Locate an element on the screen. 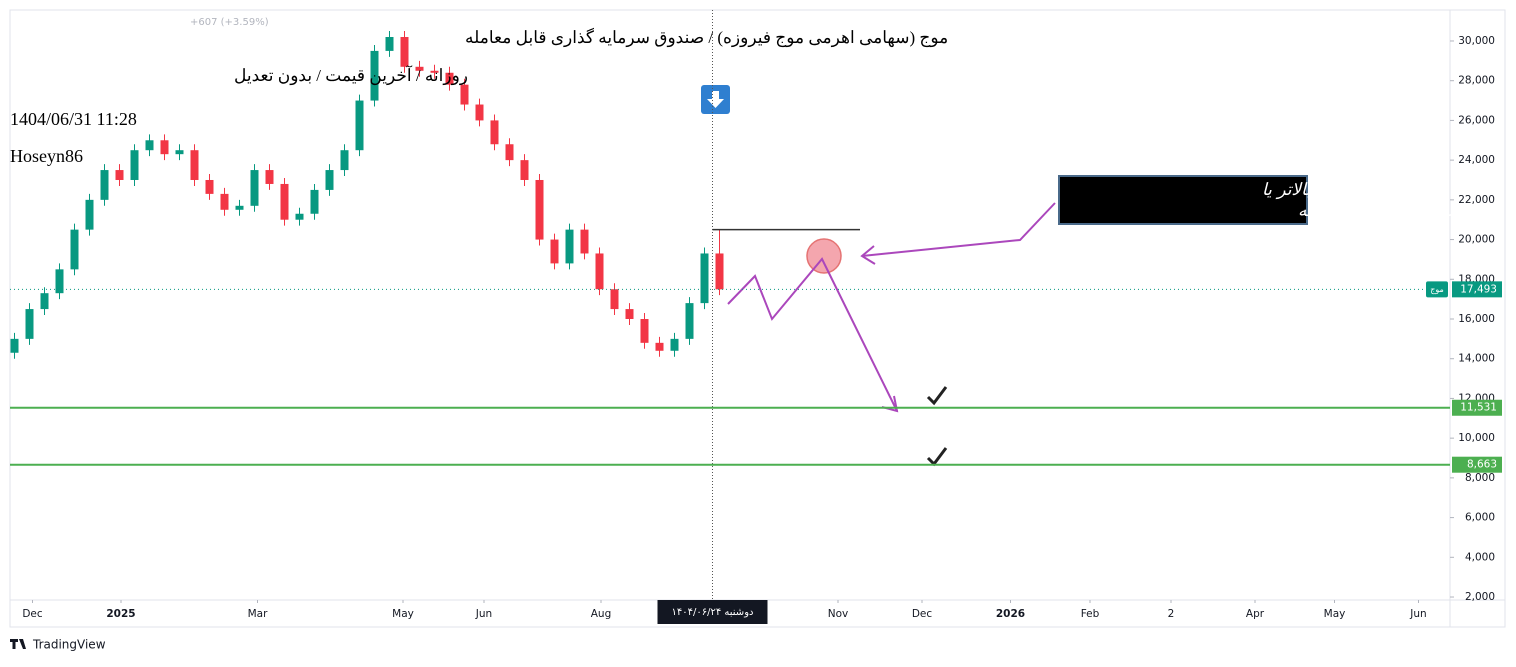 This screenshot has height=667, width=1516. x-tick-label: Nov is located at coordinates (838, 614).